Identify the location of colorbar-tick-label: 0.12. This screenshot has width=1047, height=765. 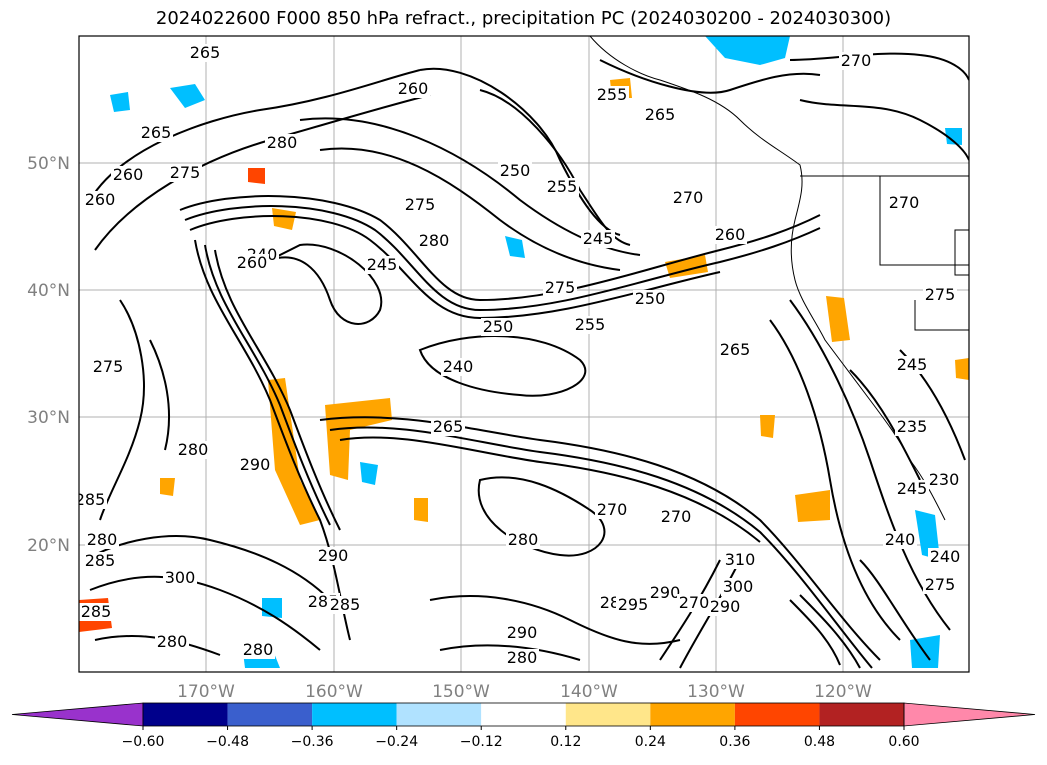
(565, 742).